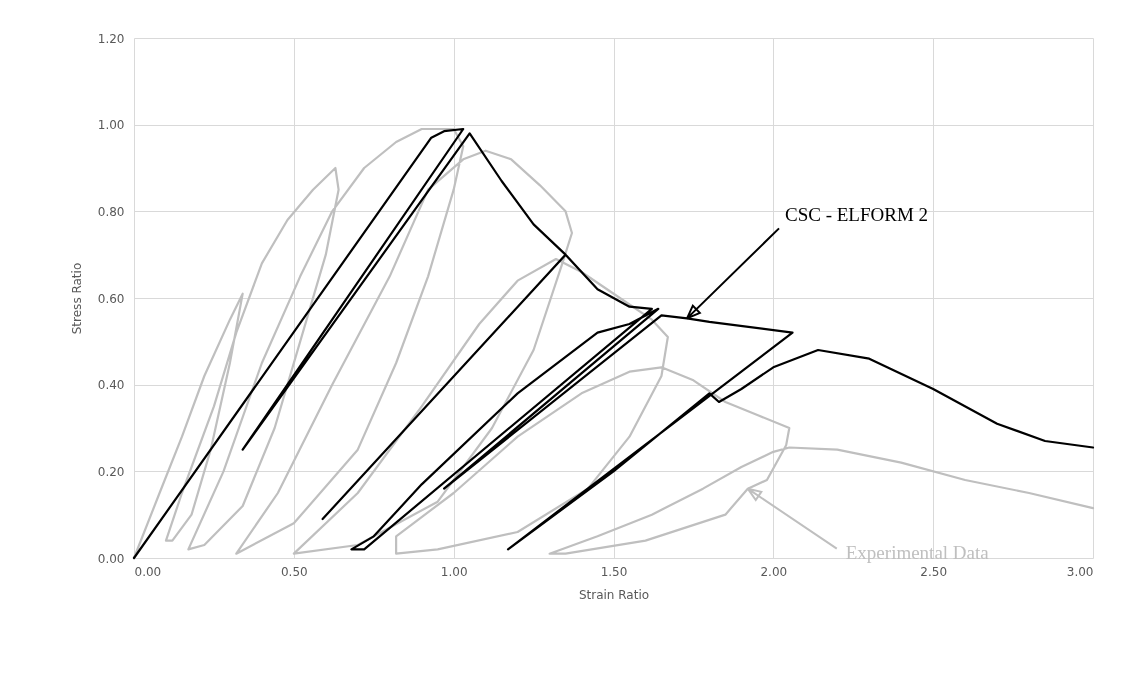 The width and height of the screenshot is (1138, 693). I want to click on y-tick-label: 0.60, so click(111, 298).